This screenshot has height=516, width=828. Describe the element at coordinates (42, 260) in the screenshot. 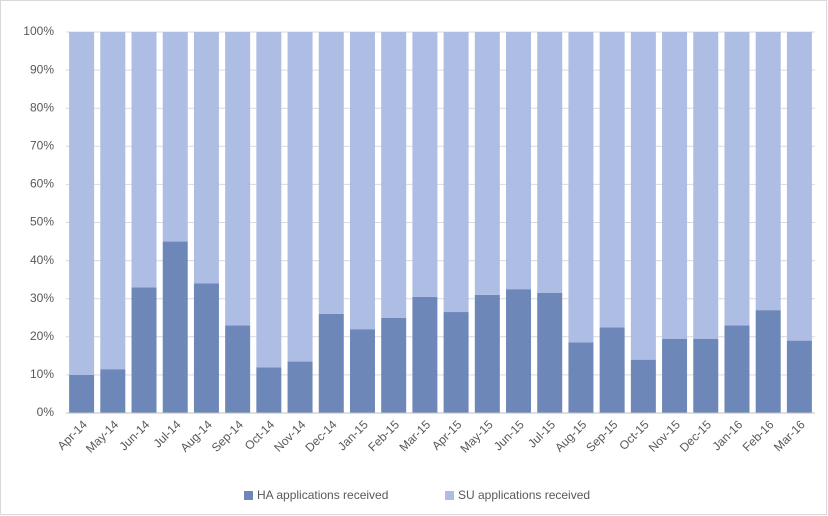

I see `y-tick-label: 40%` at that location.